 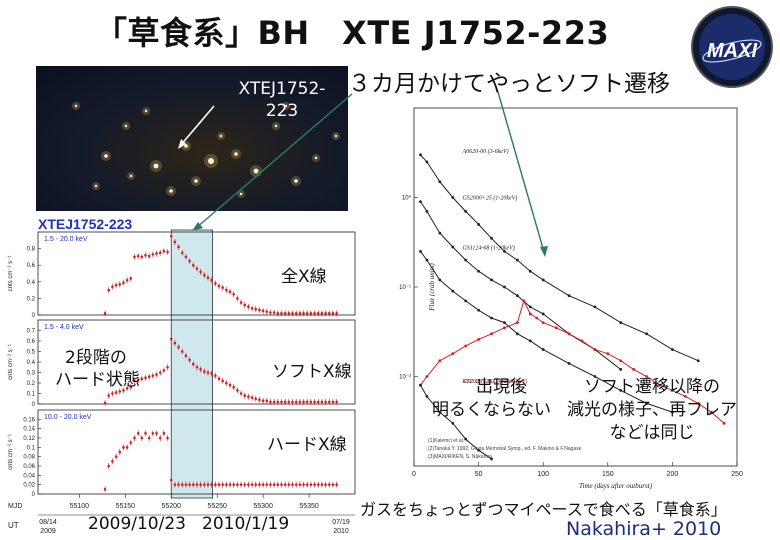 I want to click on y-tick-label: 0.16, so click(x=29, y=420).